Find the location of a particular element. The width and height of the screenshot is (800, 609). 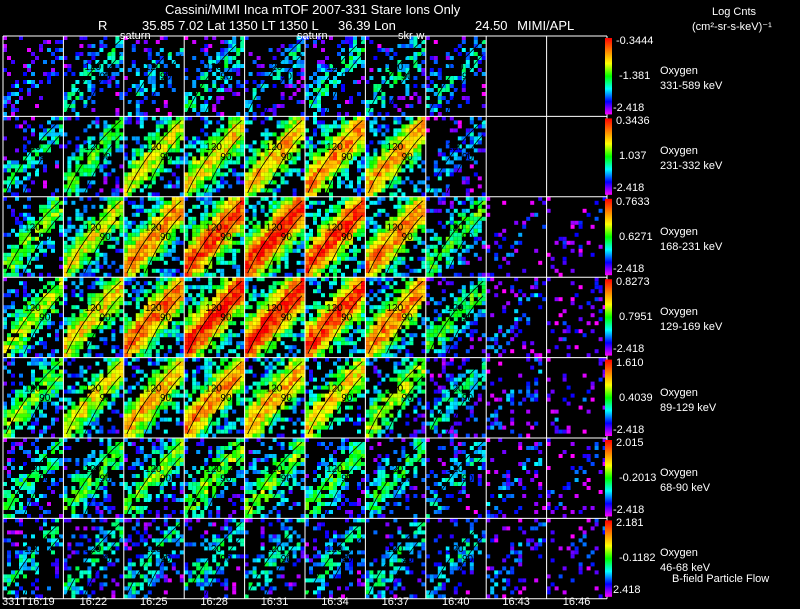

contour-label: 90 is located at coordinates (106, 76).